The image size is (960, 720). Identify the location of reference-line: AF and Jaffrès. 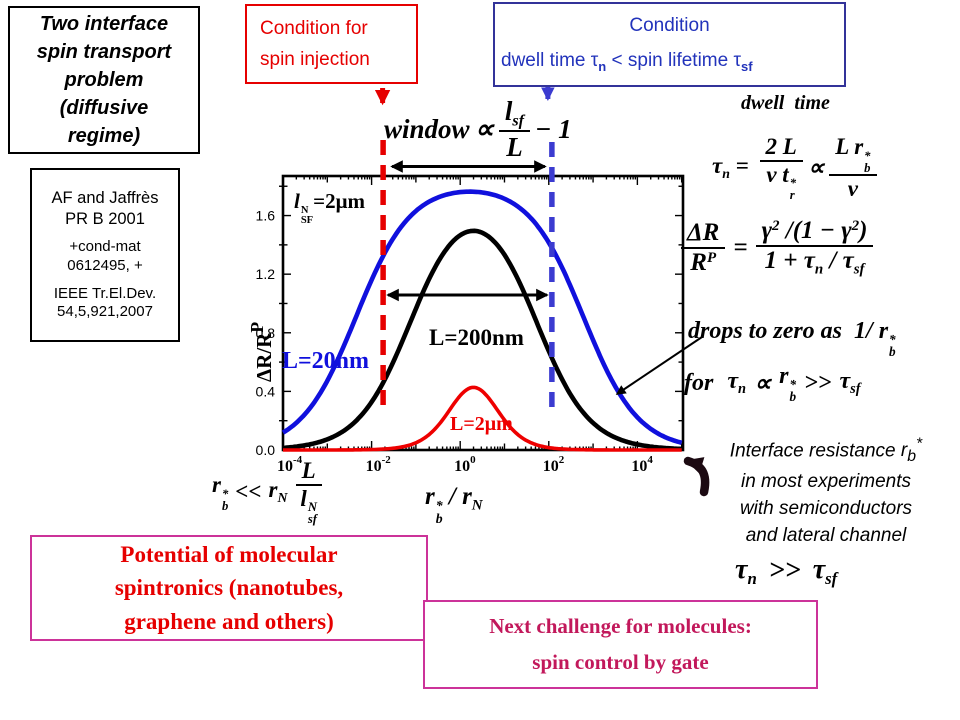
(105, 197).